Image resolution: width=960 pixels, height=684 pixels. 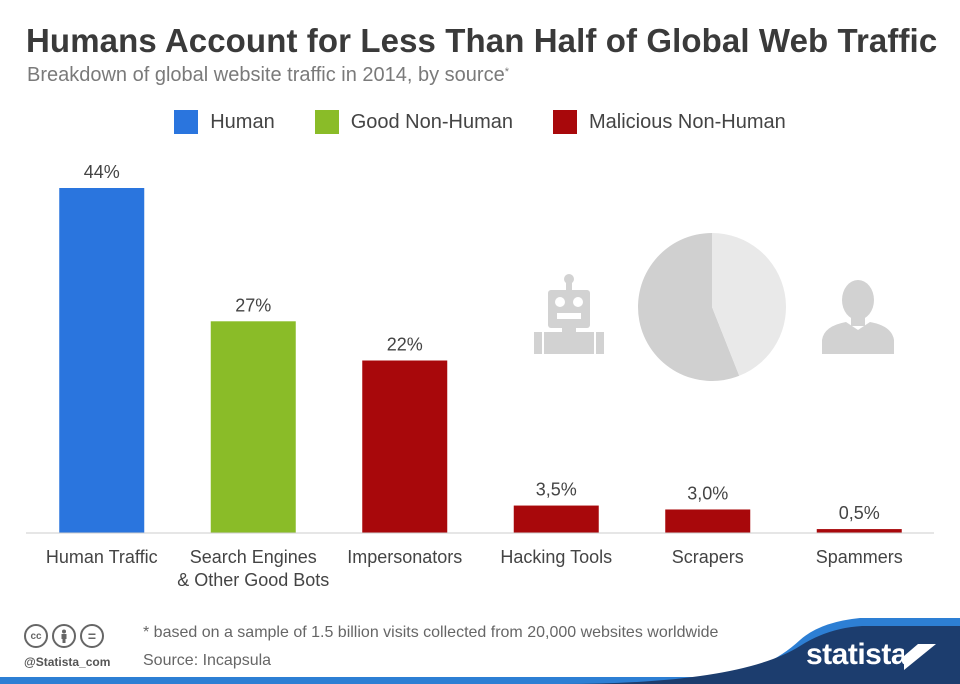 I want to click on person-icon, so click(x=858, y=317).